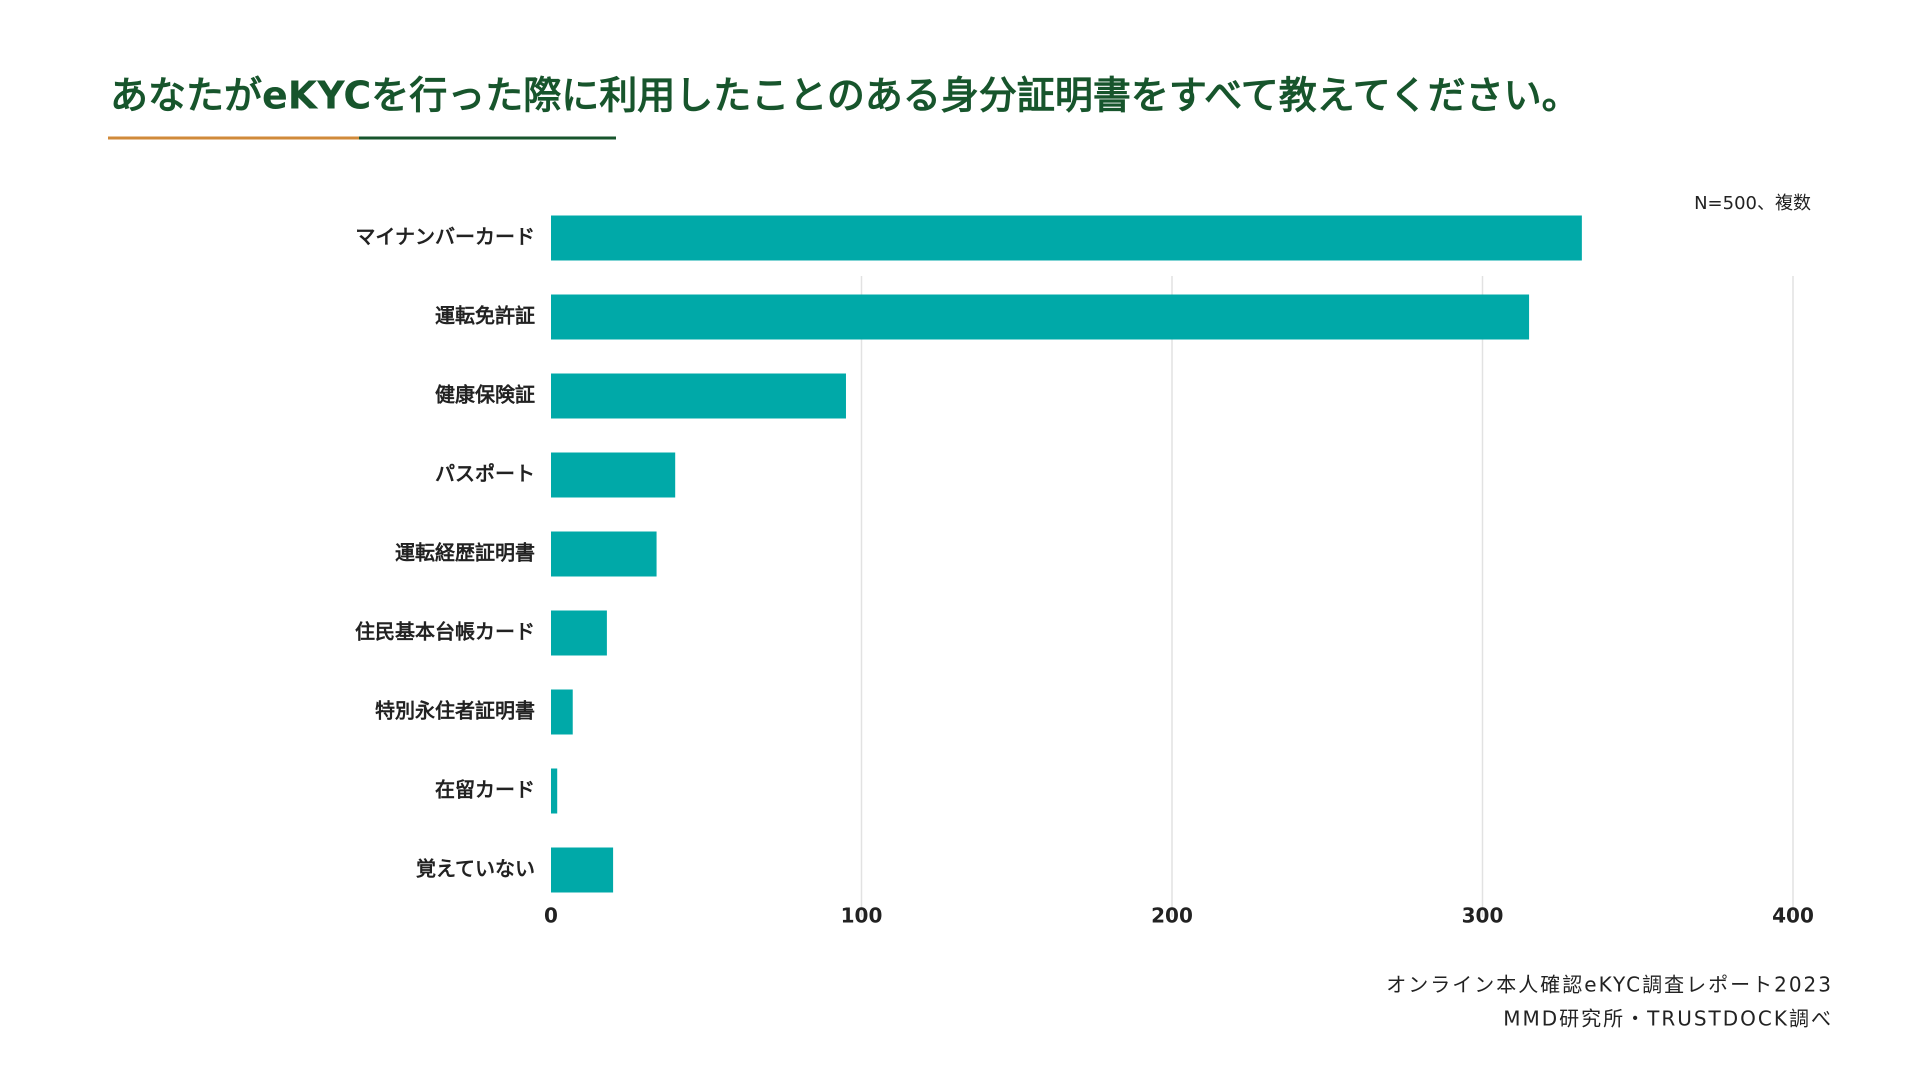 The image size is (1920, 1084). I want to click on y-tick-label: パスポート, so click(485, 474).